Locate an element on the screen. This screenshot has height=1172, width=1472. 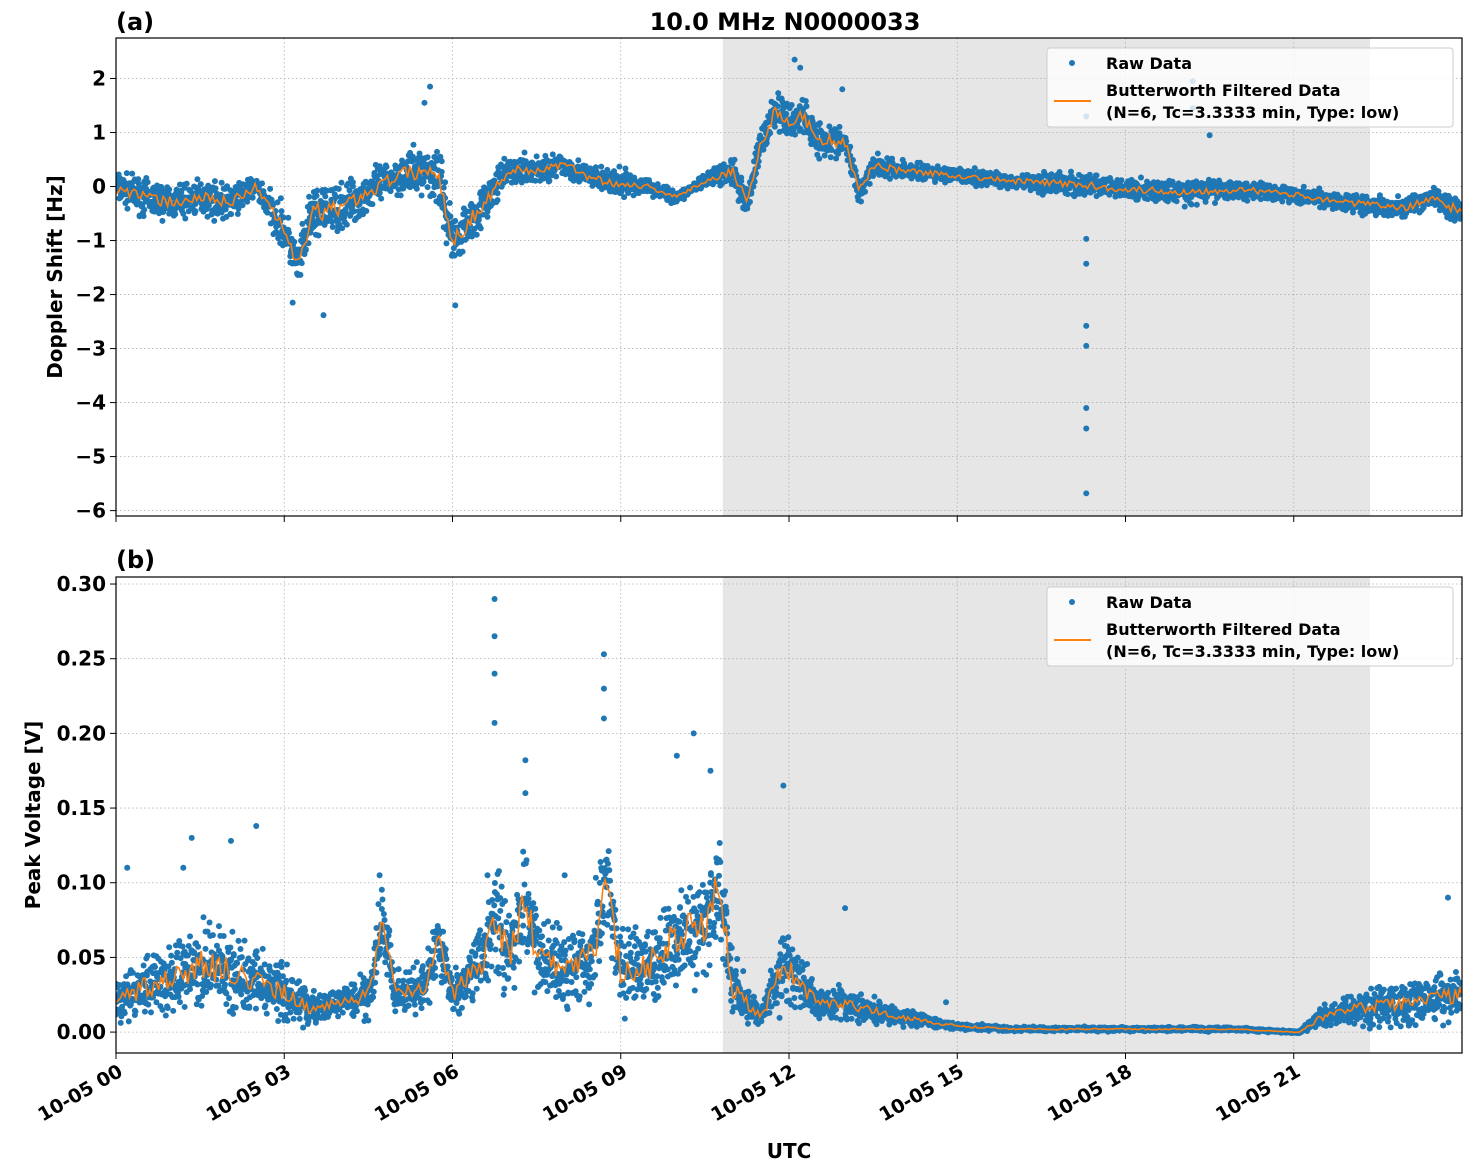
y-tick-label: −1 is located at coordinates (90, 241).